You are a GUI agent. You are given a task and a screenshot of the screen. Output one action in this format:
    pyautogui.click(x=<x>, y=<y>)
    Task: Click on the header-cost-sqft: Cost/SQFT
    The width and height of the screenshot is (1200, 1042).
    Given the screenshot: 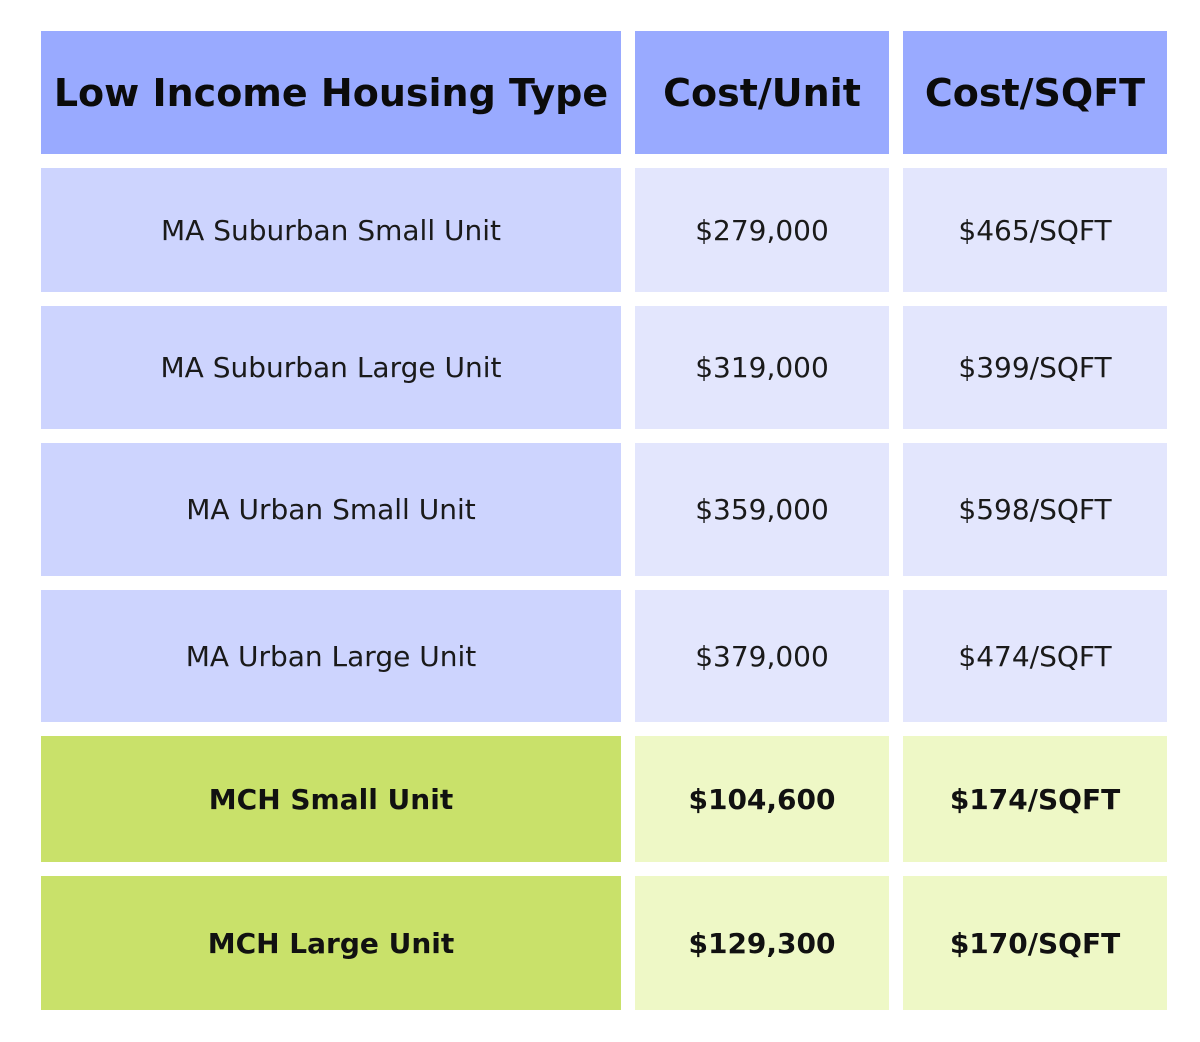 What is the action you would take?
    pyautogui.click(x=1035, y=92)
    